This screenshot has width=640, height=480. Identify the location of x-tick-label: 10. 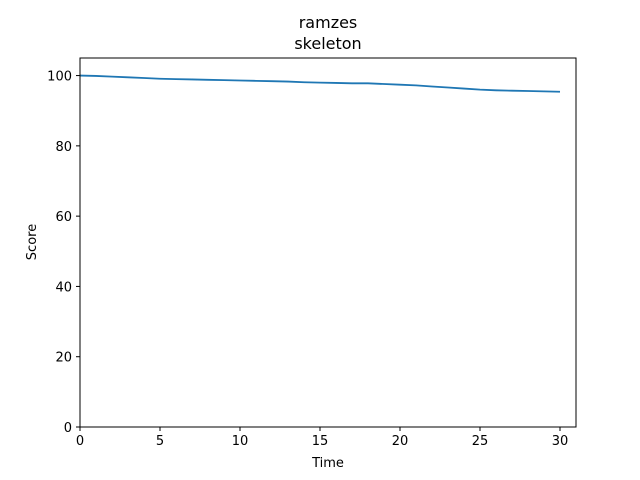
(240, 441).